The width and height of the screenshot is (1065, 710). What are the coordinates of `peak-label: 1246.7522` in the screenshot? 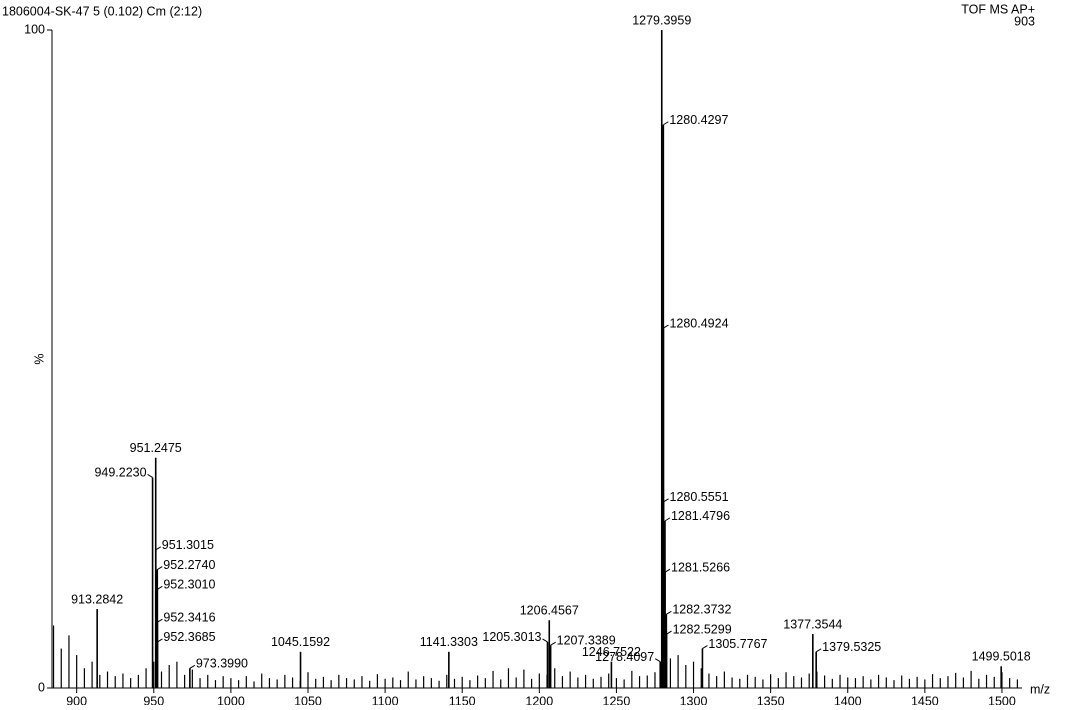 It's located at (611, 652).